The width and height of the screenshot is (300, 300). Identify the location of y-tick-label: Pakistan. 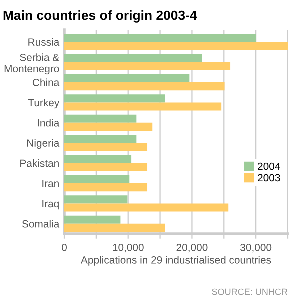
(39, 164).